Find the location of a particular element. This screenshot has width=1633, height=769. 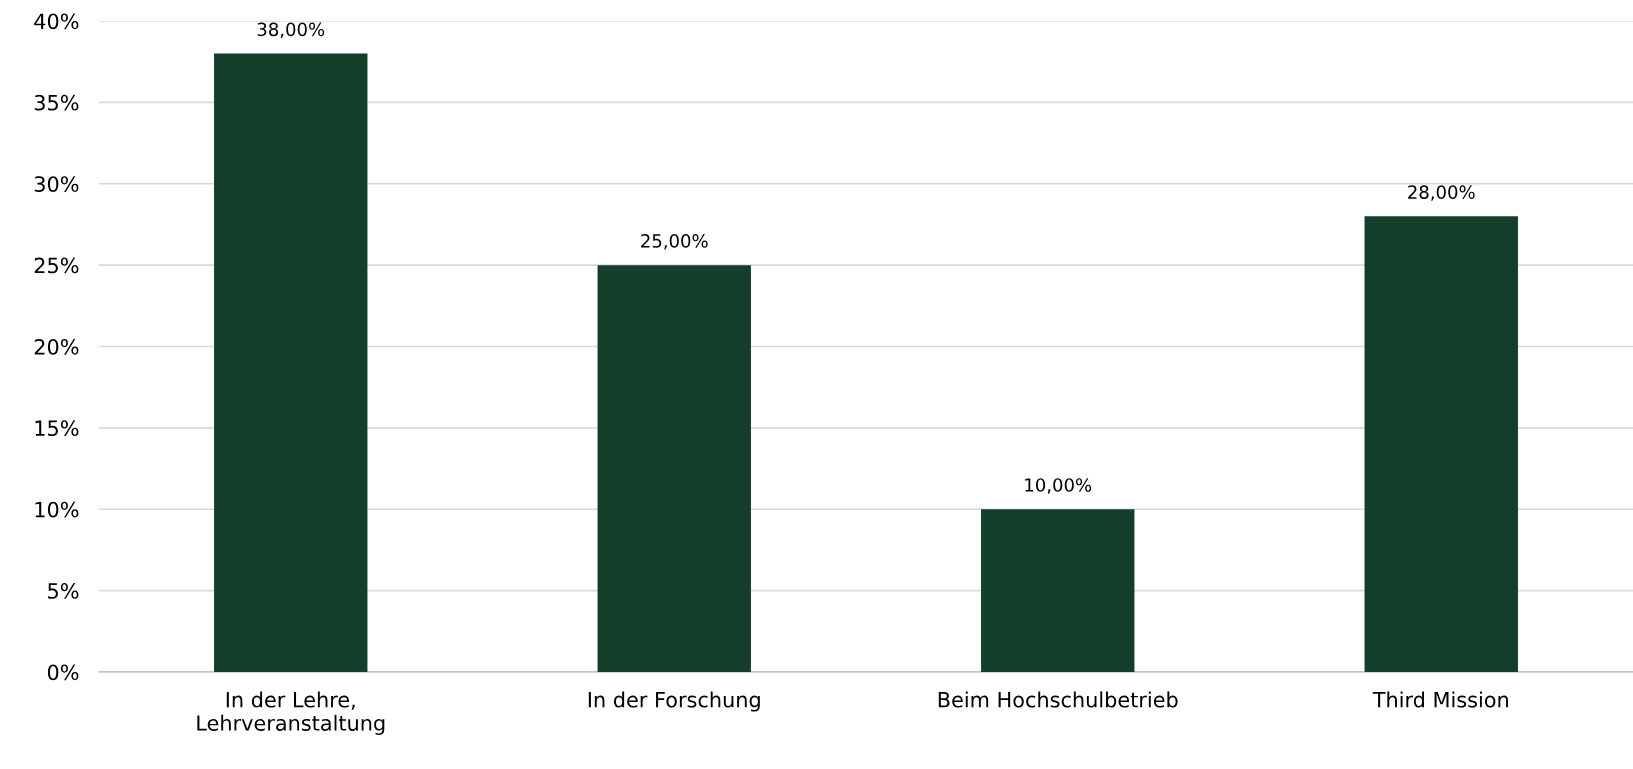

y-tick-label: 20% is located at coordinates (56, 346).